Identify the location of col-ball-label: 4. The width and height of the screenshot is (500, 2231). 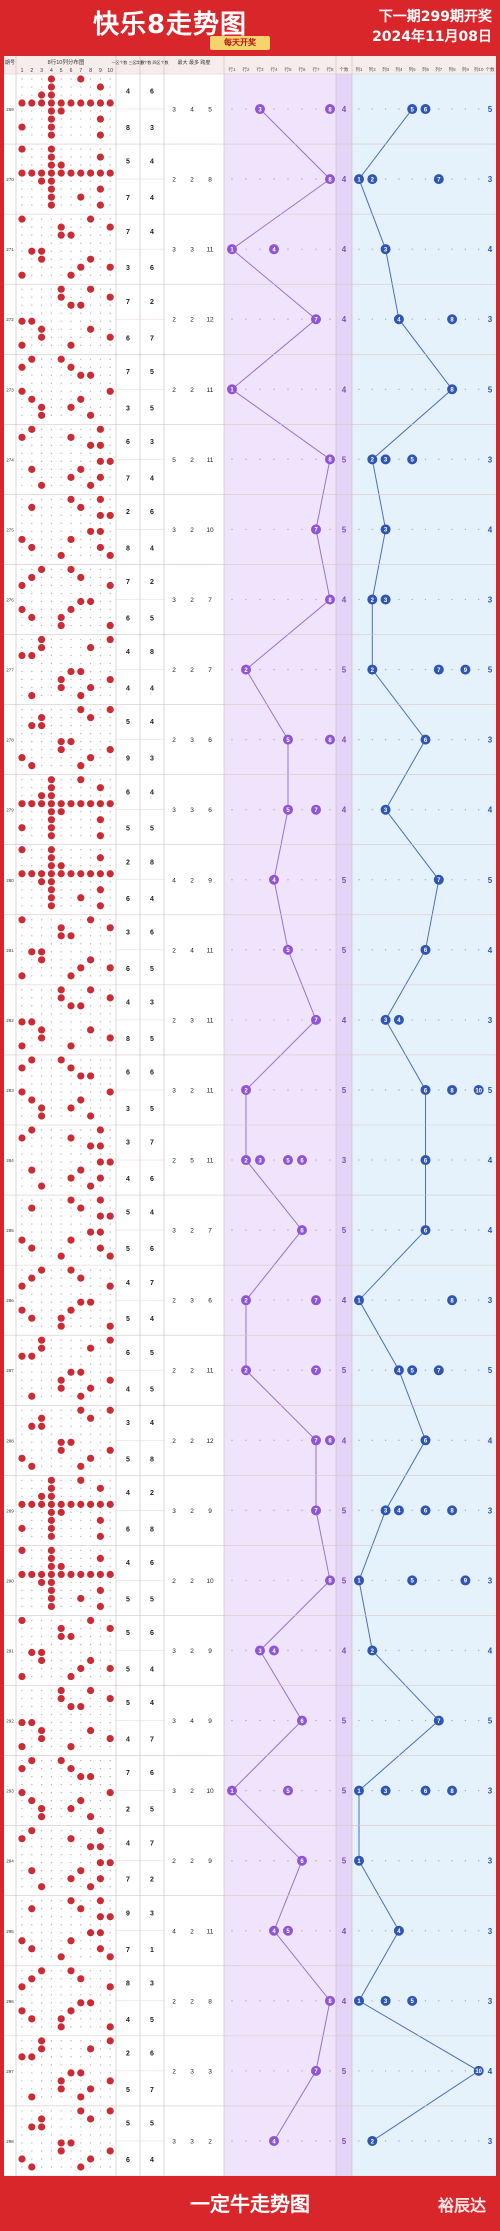
(399, 321).